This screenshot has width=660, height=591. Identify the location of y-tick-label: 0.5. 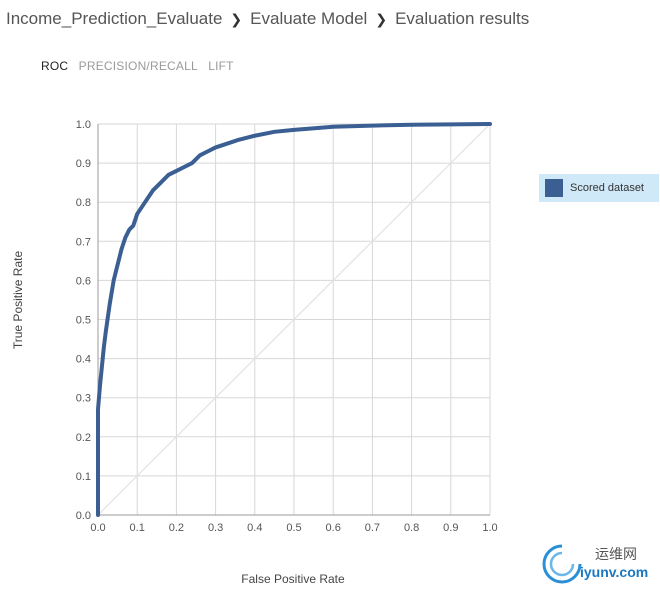
(83, 321).